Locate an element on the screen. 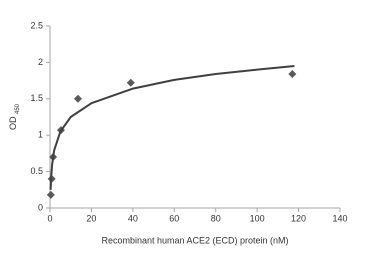 This screenshot has height=253, width=385. y-tick-label: 0 is located at coordinates (40, 207).